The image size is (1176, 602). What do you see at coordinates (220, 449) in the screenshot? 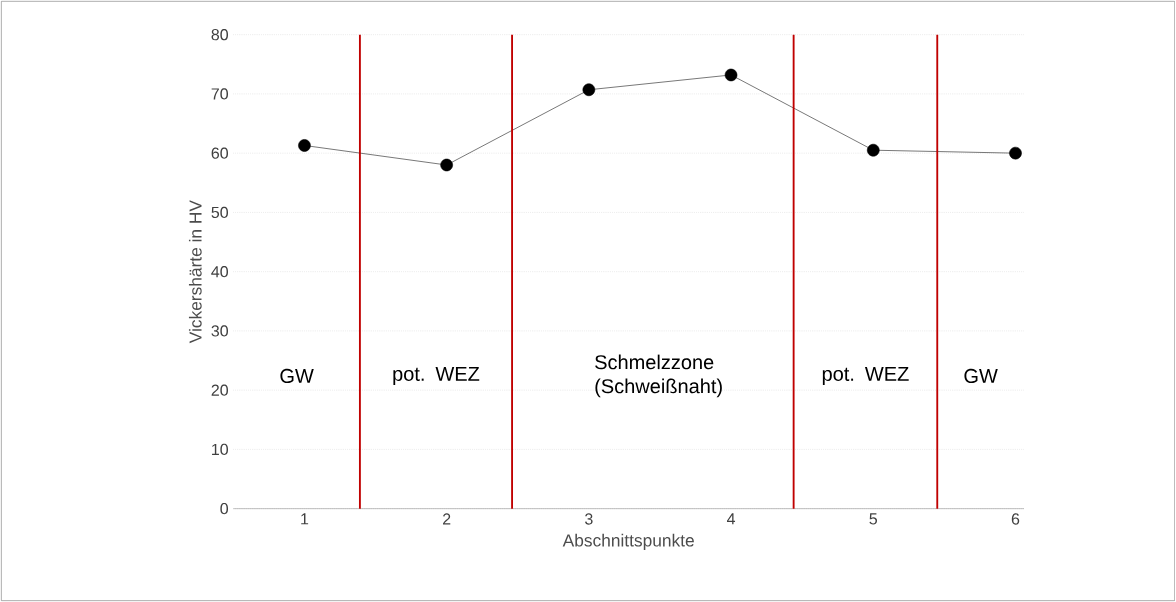
I see `y-tick-label: 10` at bounding box center [220, 449].